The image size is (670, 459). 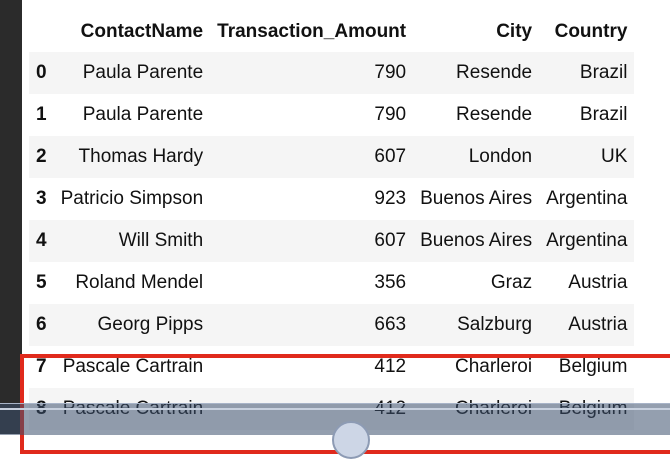 I want to click on column-header-country: Country, so click(x=591, y=31).